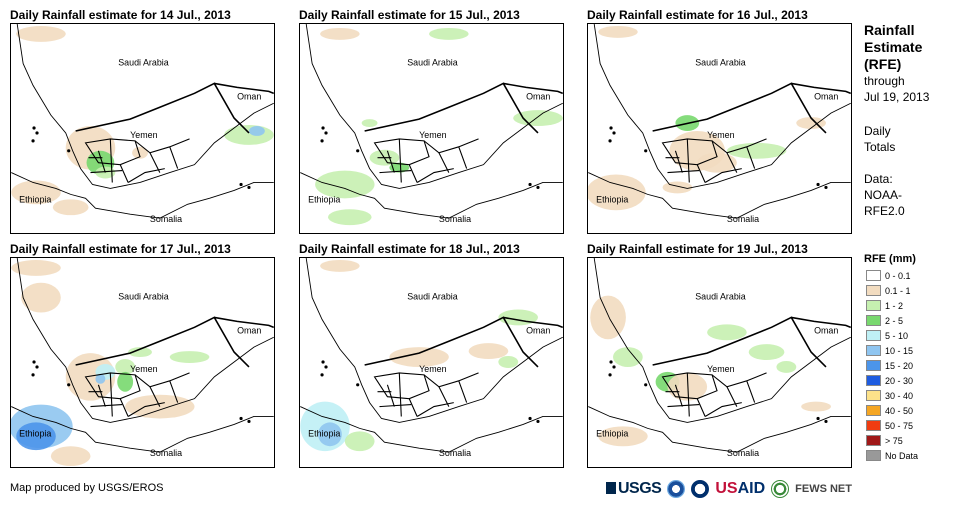 The width and height of the screenshot is (967, 511). I want to click on usgs-logo: USGS, so click(634, 489).